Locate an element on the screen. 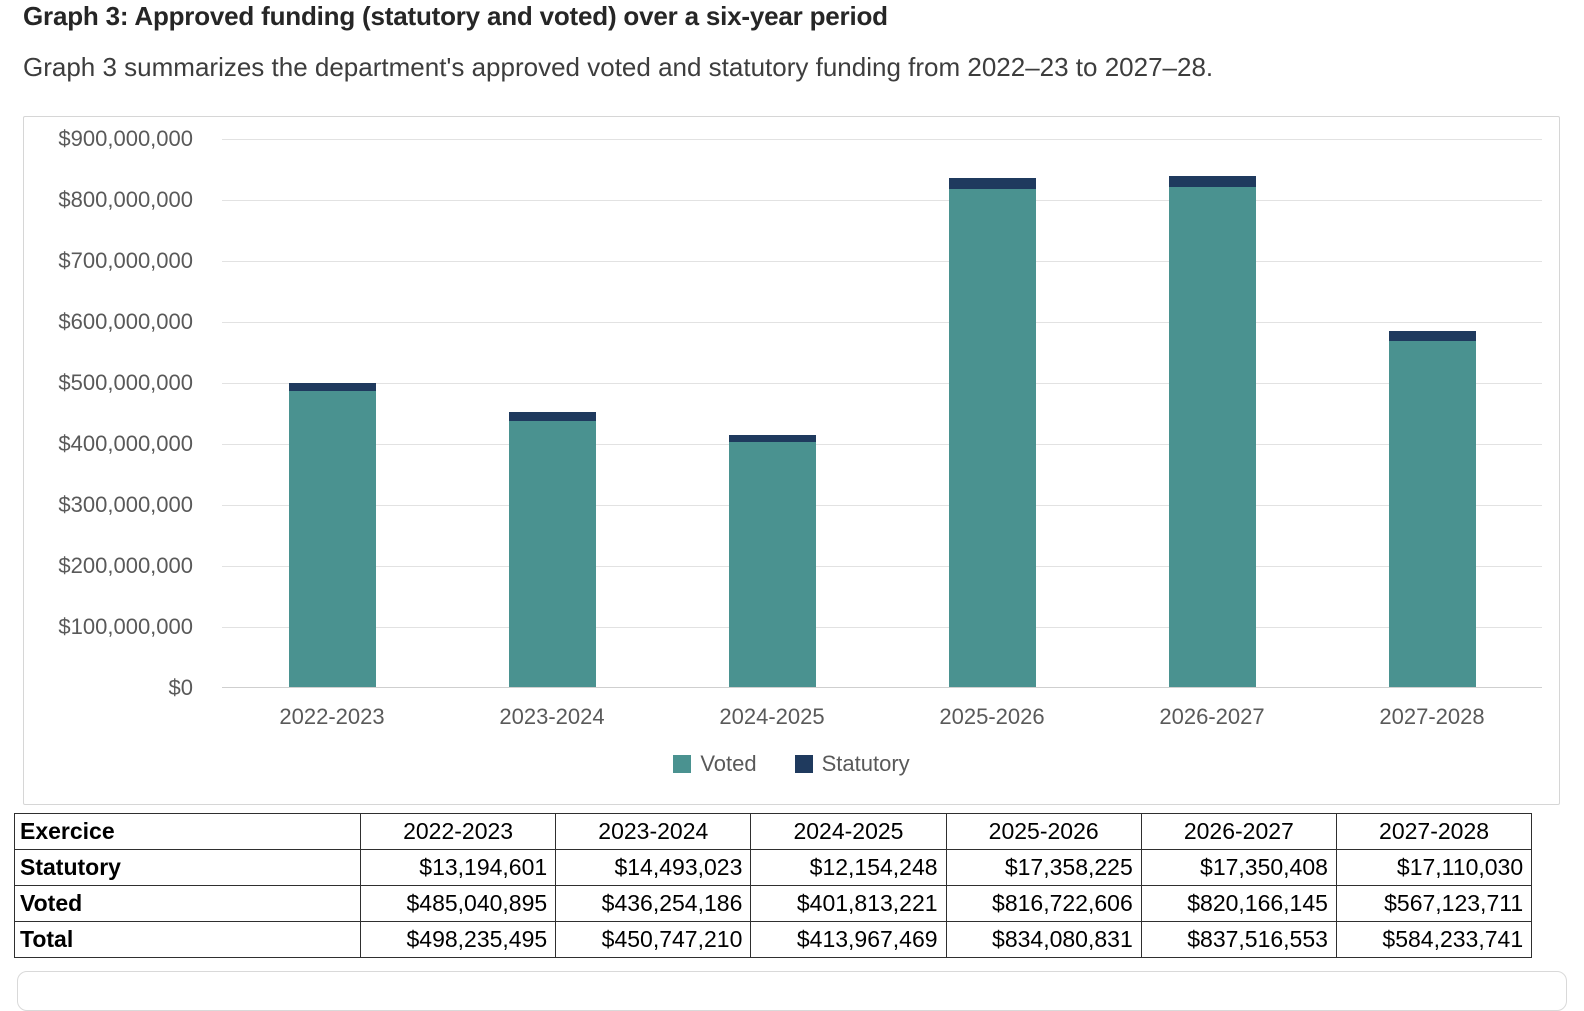  table-cell: $14,493,023 is located at coordinates (653, 867).